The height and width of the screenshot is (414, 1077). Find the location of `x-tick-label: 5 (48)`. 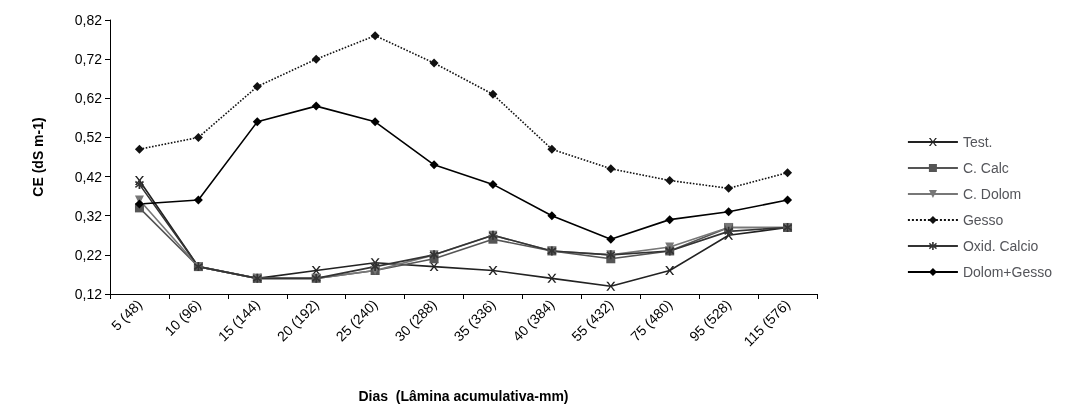

x-tick-label: 5 (48) is located at coordinates (126, 315).